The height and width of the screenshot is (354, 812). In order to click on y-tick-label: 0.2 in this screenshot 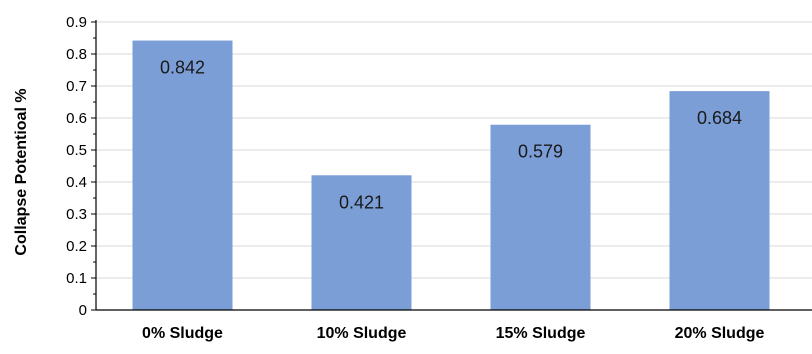, I will do `click(76, 246)`.